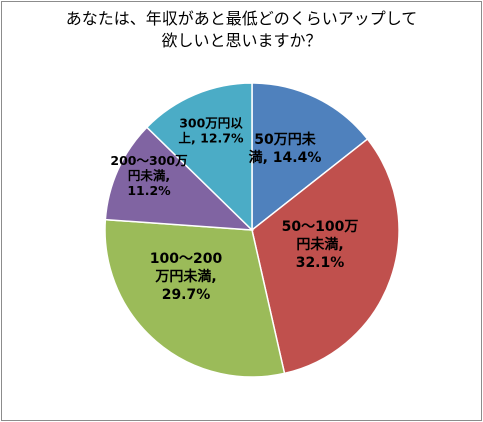  I want to click on slice-label-2-line-2: 29.7%, so click(186, 295).